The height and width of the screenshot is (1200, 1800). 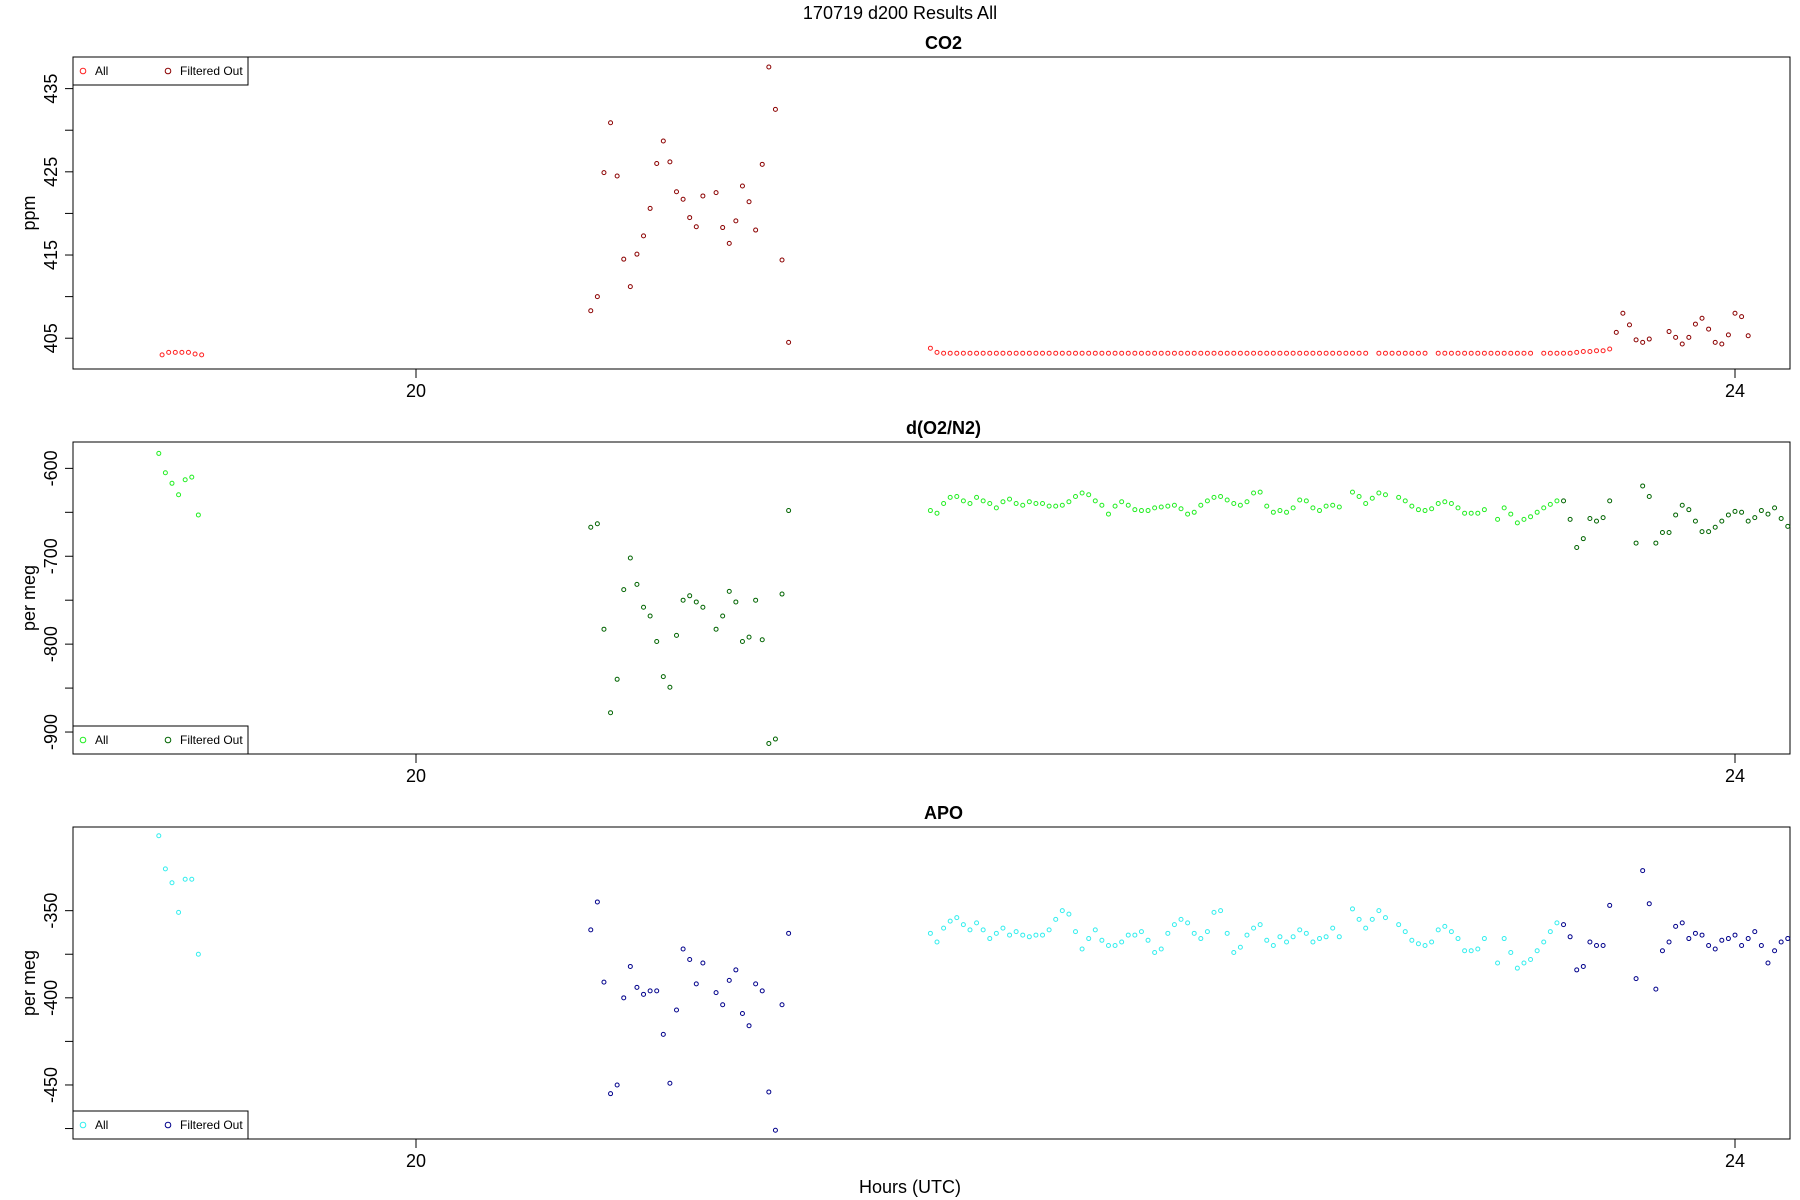 What do you see at coordinates (1735, 391) in the screenshot?
I see `x-tick-label: 24` at bounding box center [1735, 391].